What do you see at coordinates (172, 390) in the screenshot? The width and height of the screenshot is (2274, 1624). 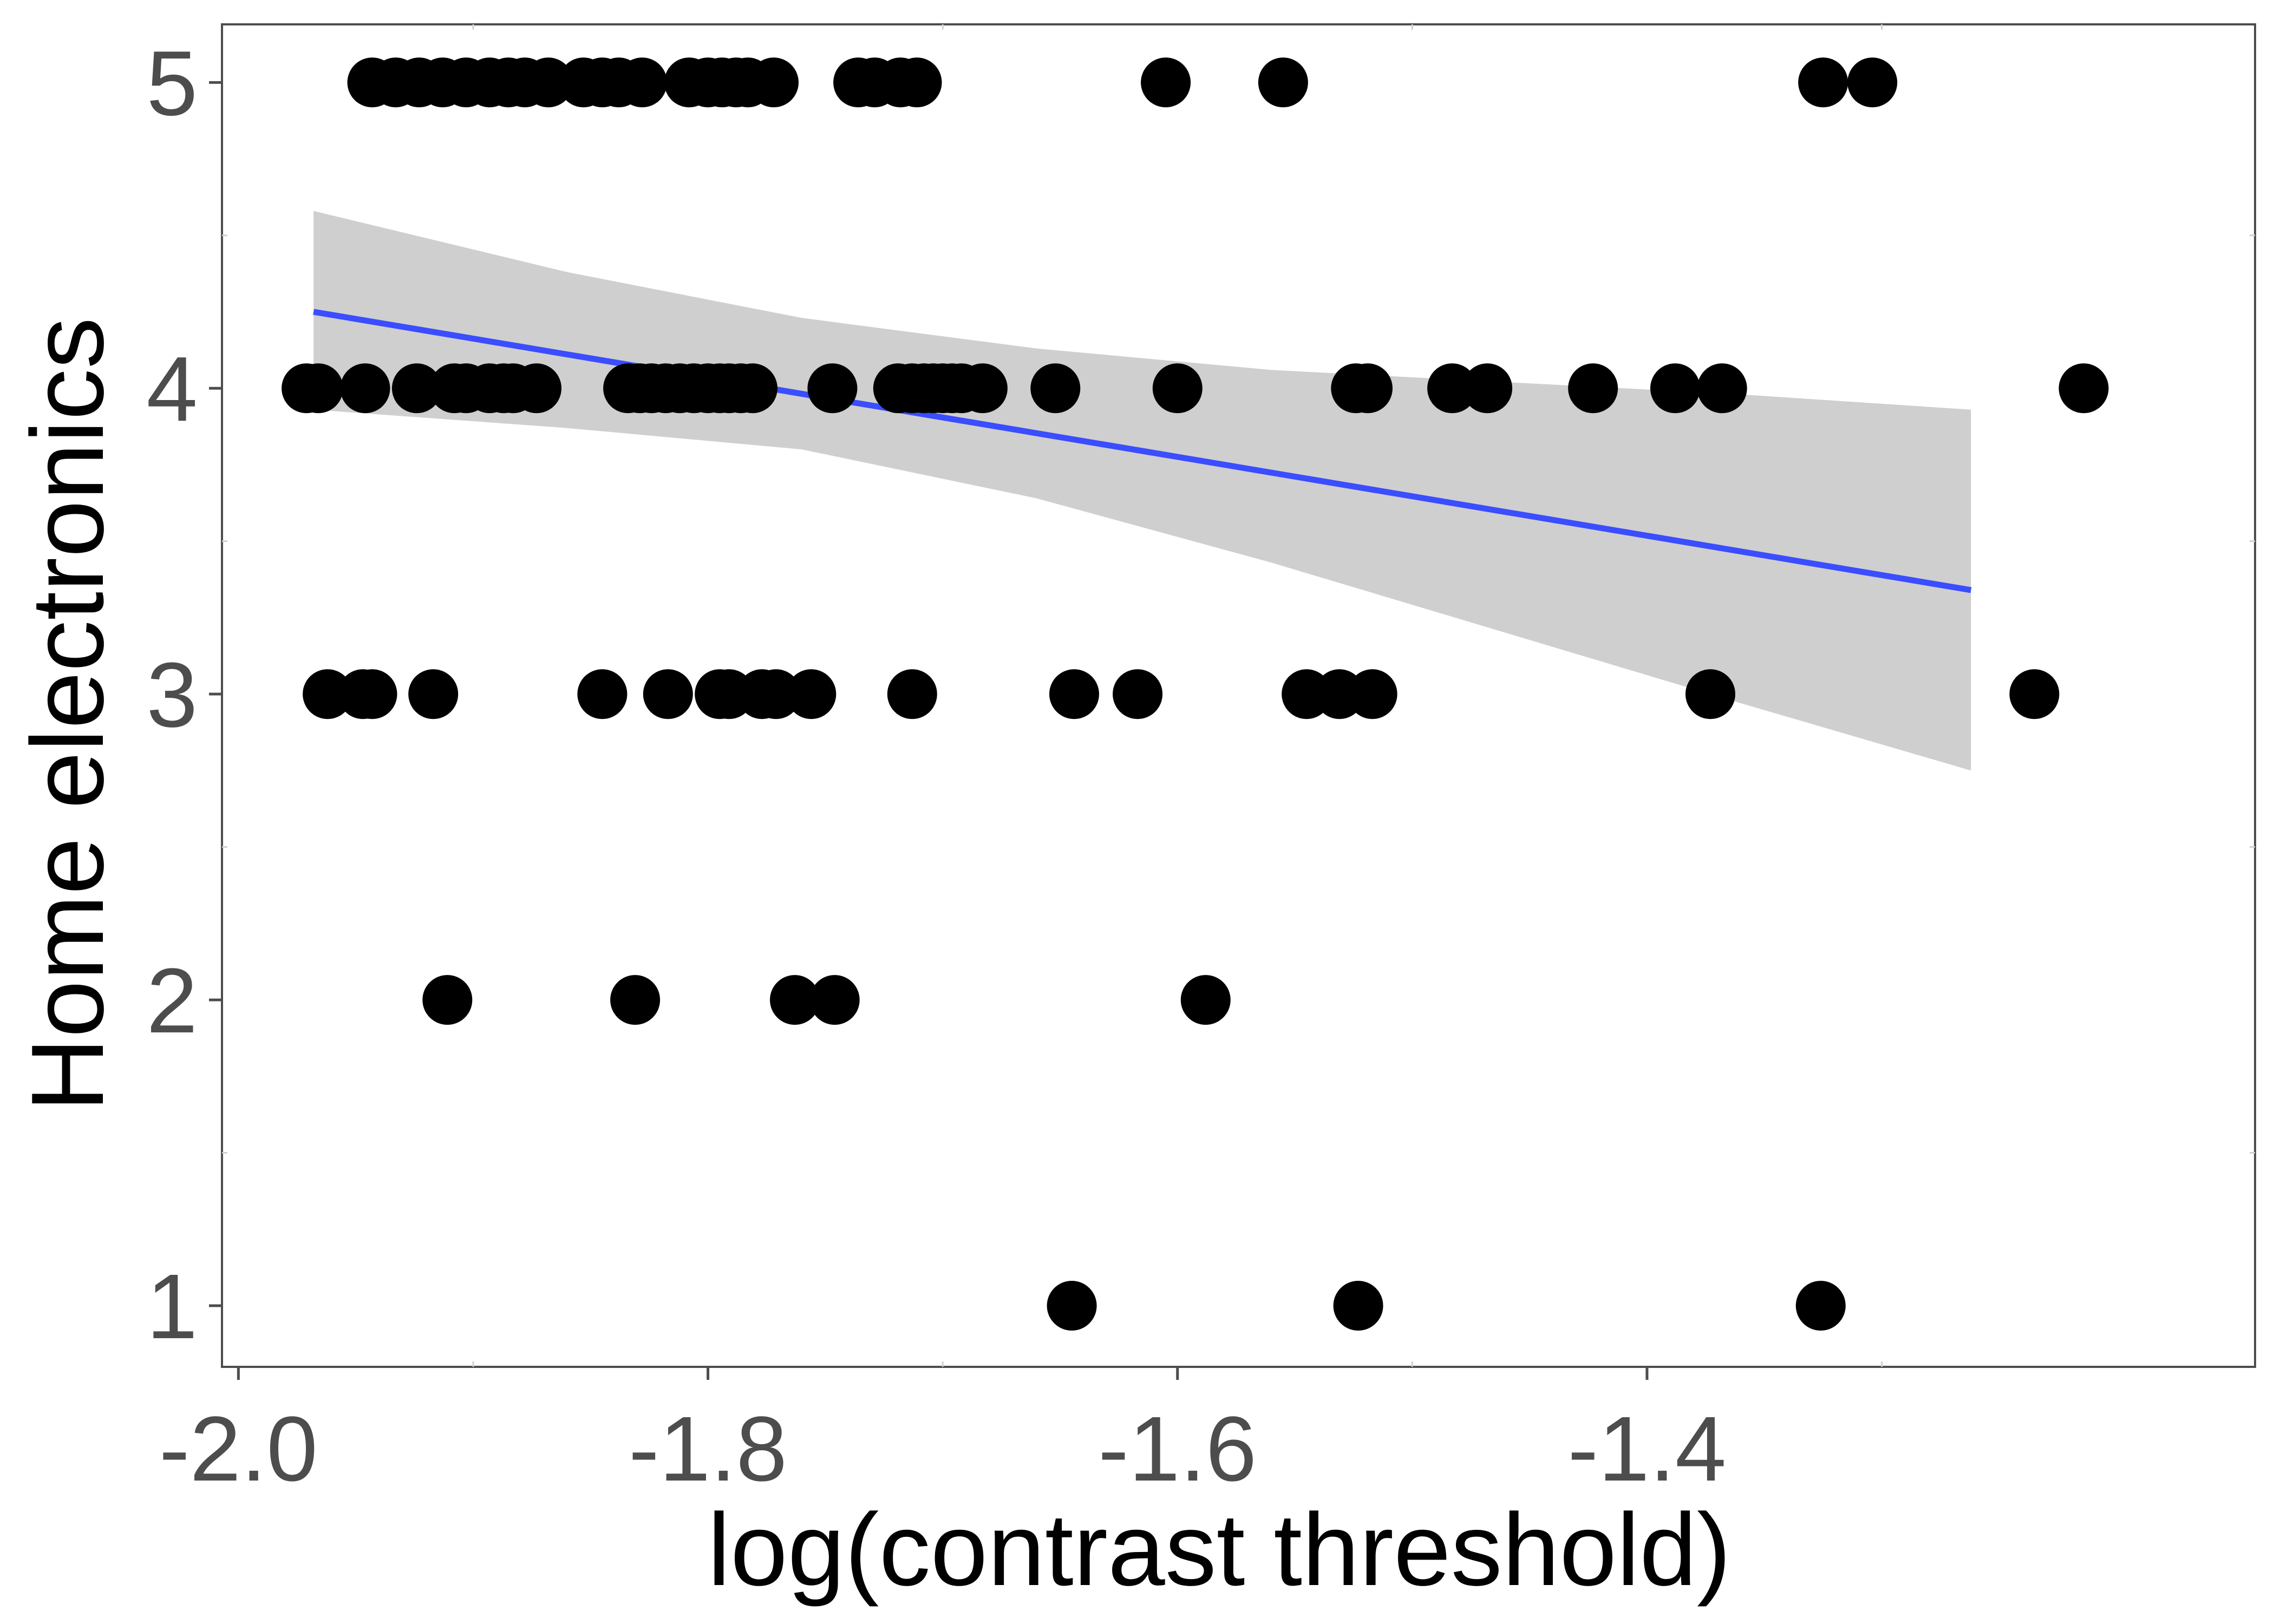 I see `y-tick-label: 4` at bounding box center [172, 390].